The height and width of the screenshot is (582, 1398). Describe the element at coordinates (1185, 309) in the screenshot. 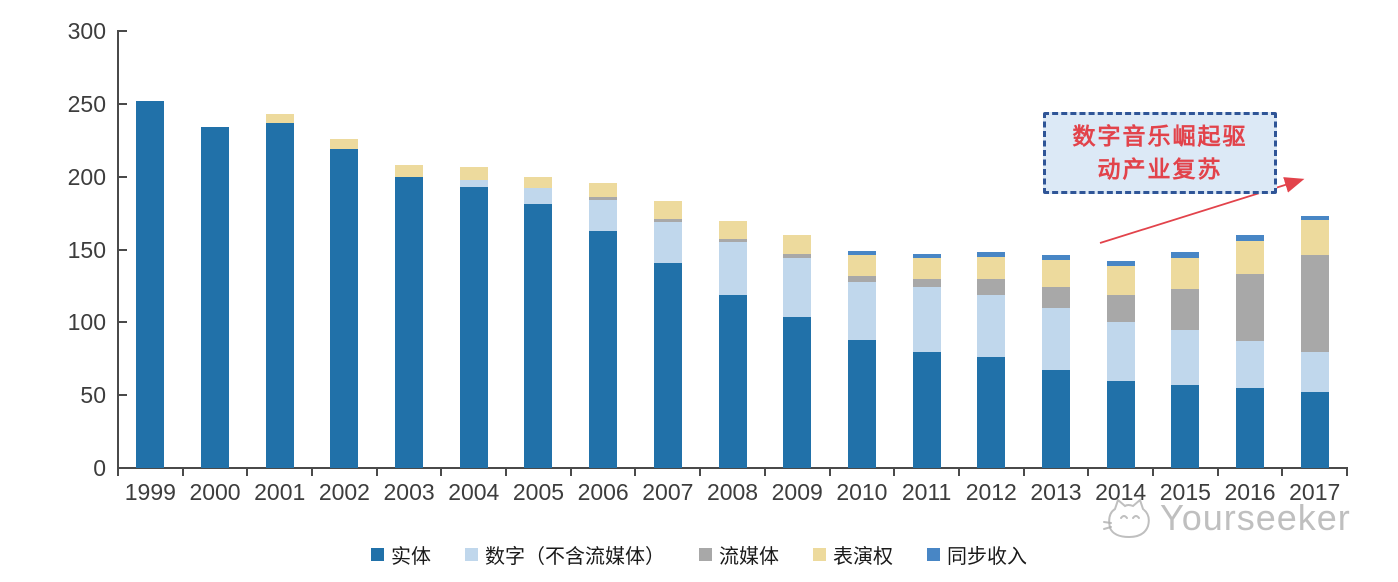

I see `bar-segment-2015-流媒体` at that location.